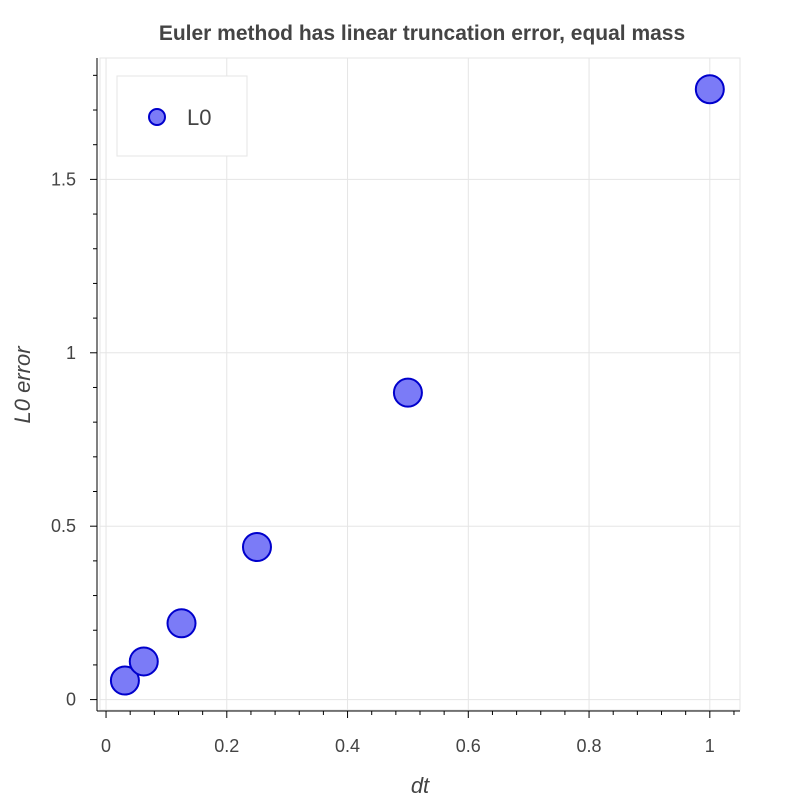 This screenshot has width=800, height=800. Describe the element at coordinates (71, 700) in the screenshot. I see `y-tick-label: 0` at that location.